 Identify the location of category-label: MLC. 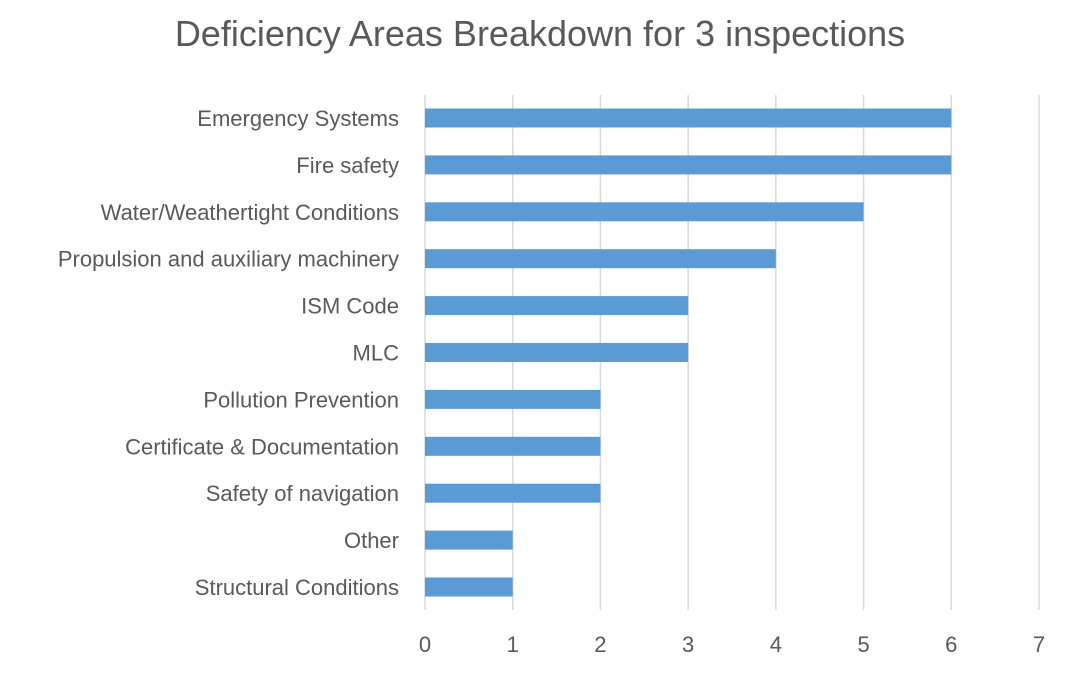
(376, 353).